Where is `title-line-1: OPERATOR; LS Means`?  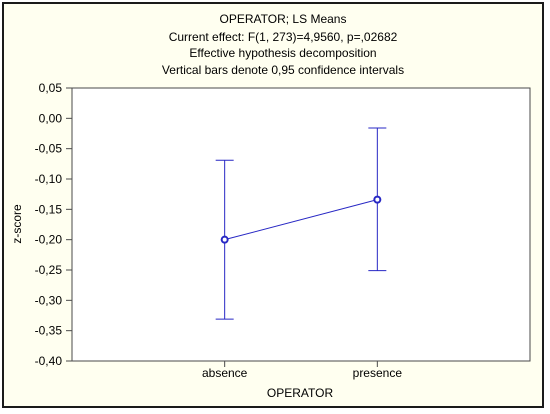 title-line-1: OPERATOR; LS Means is located at coordinates (283, 19).